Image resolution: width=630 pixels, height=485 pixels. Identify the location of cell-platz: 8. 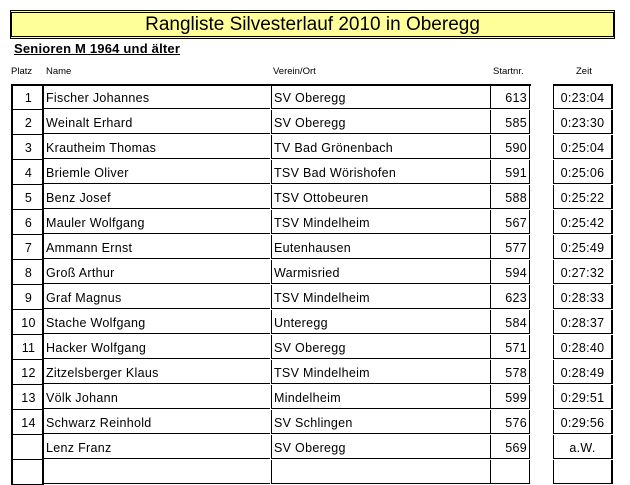
(27, 272).